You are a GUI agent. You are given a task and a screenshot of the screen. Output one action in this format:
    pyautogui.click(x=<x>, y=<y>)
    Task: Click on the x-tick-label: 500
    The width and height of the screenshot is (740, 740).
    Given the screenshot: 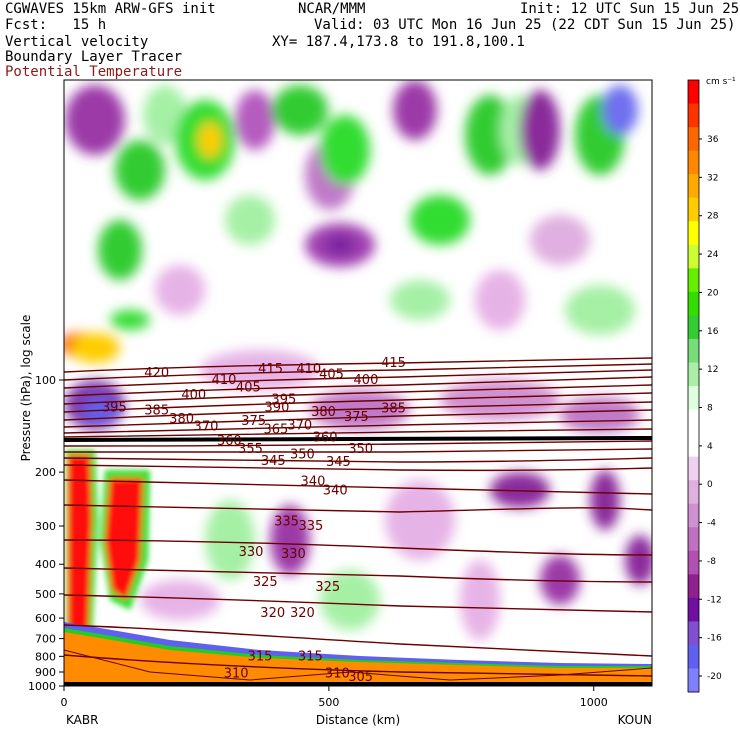 What is the action you would take?
    pyautogui.click(x=328, y=702)
    